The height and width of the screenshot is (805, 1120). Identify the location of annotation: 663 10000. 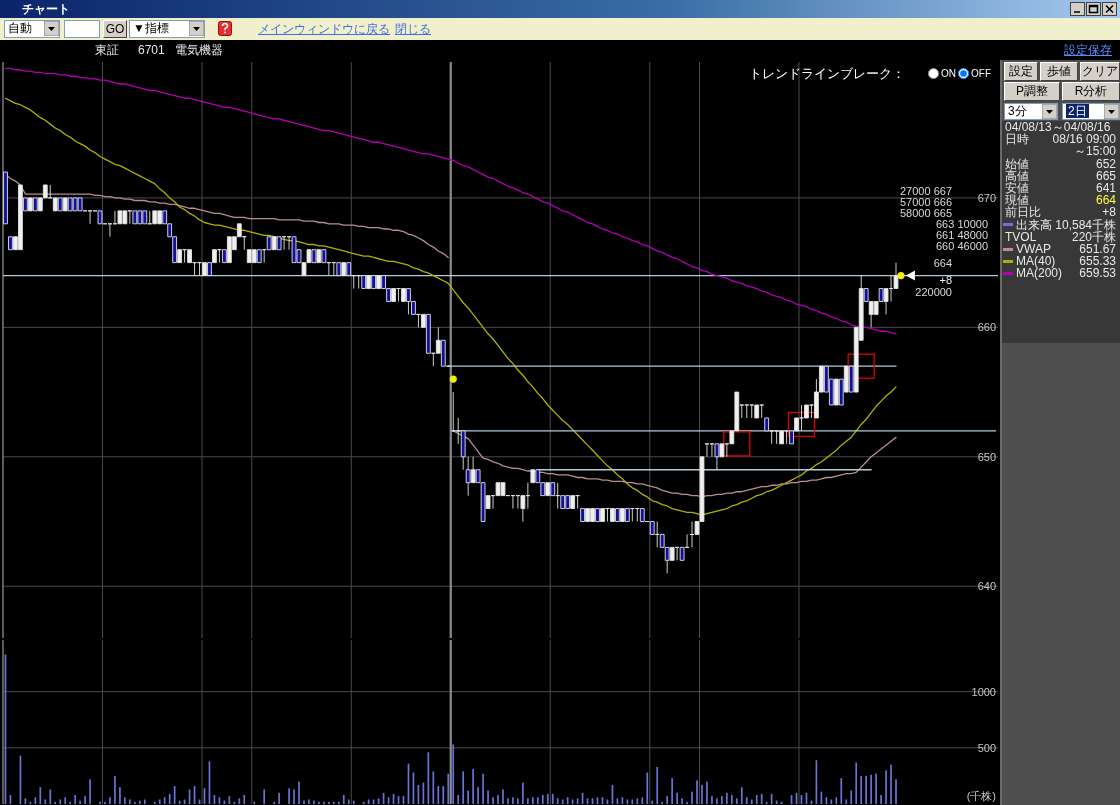
(962, 224).